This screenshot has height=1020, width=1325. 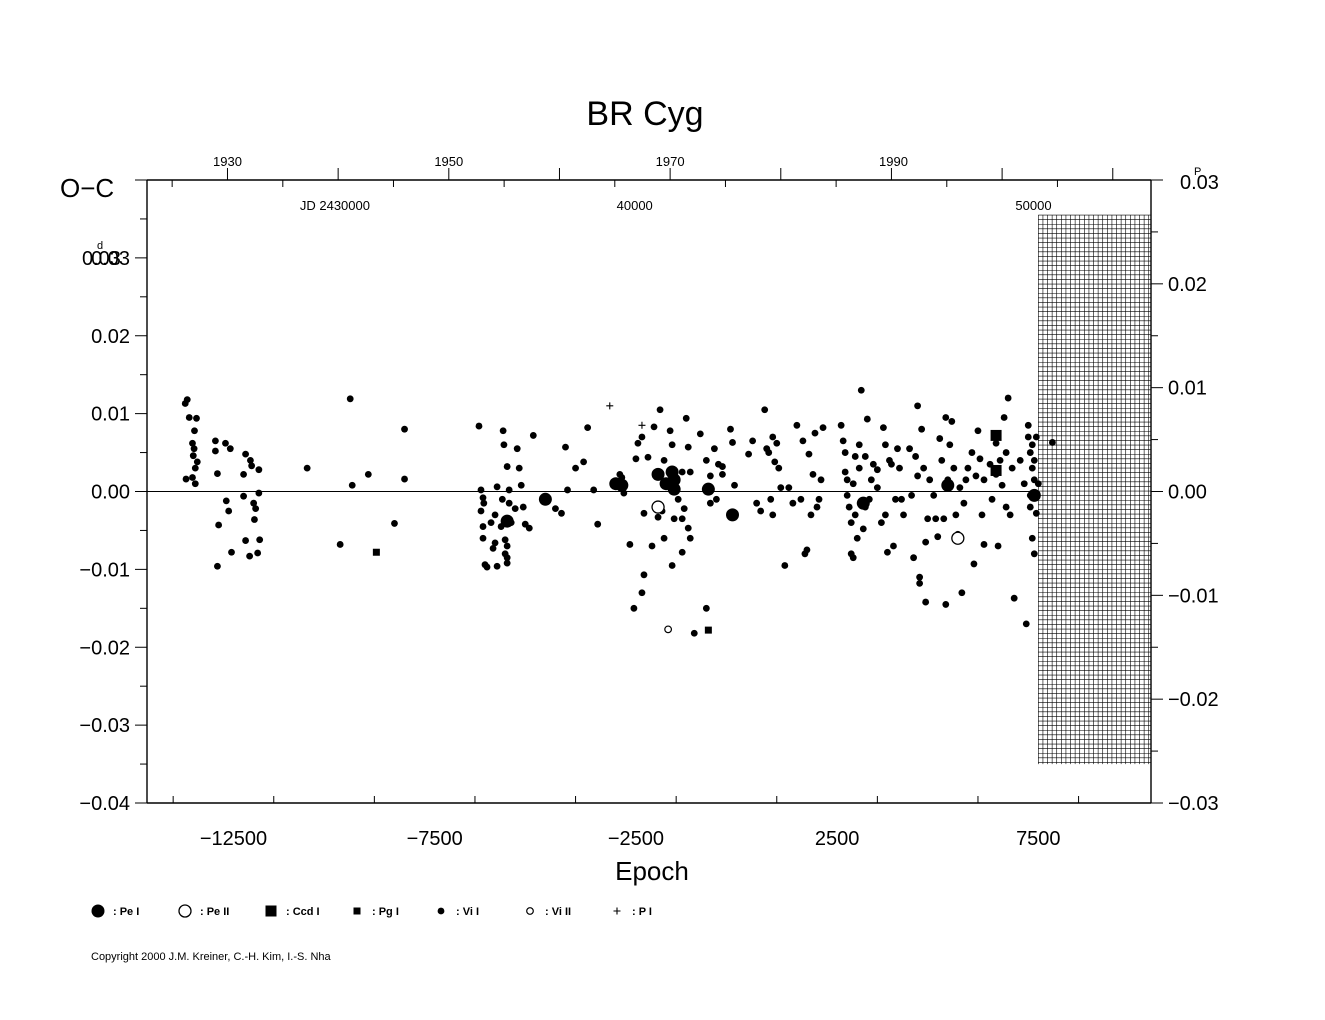 I want to click on legend-label: : Pe II, so click(x=214, y=912).